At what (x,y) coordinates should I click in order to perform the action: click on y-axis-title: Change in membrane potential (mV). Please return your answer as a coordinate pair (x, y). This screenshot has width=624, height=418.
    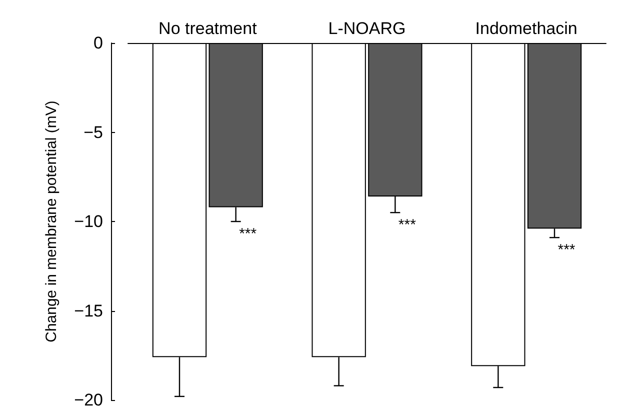
    Looking at the image, I should click on (51, 221).